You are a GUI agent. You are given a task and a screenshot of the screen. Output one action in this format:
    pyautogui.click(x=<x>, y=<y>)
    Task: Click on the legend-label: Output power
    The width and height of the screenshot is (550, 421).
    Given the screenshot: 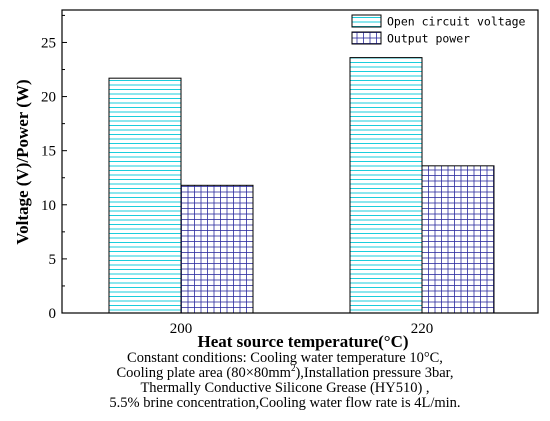 What is the action you would take?
    pyautogui.click(x=428, y=39)
    